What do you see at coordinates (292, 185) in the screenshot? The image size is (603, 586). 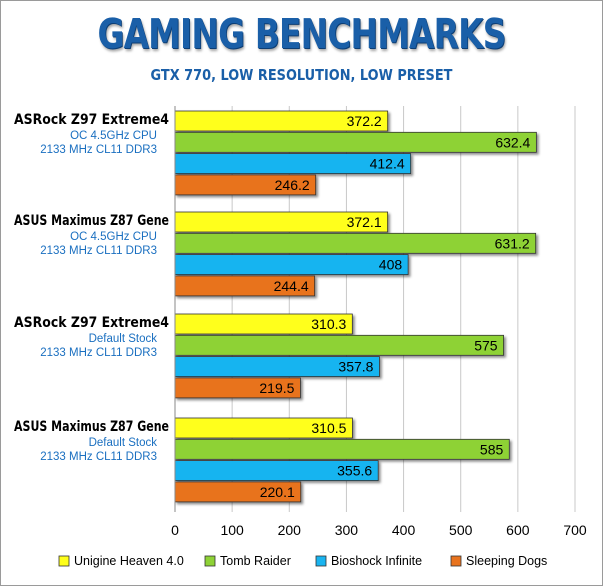 I see `bar-value-label: 246.2` at bounding box center [292, 185].